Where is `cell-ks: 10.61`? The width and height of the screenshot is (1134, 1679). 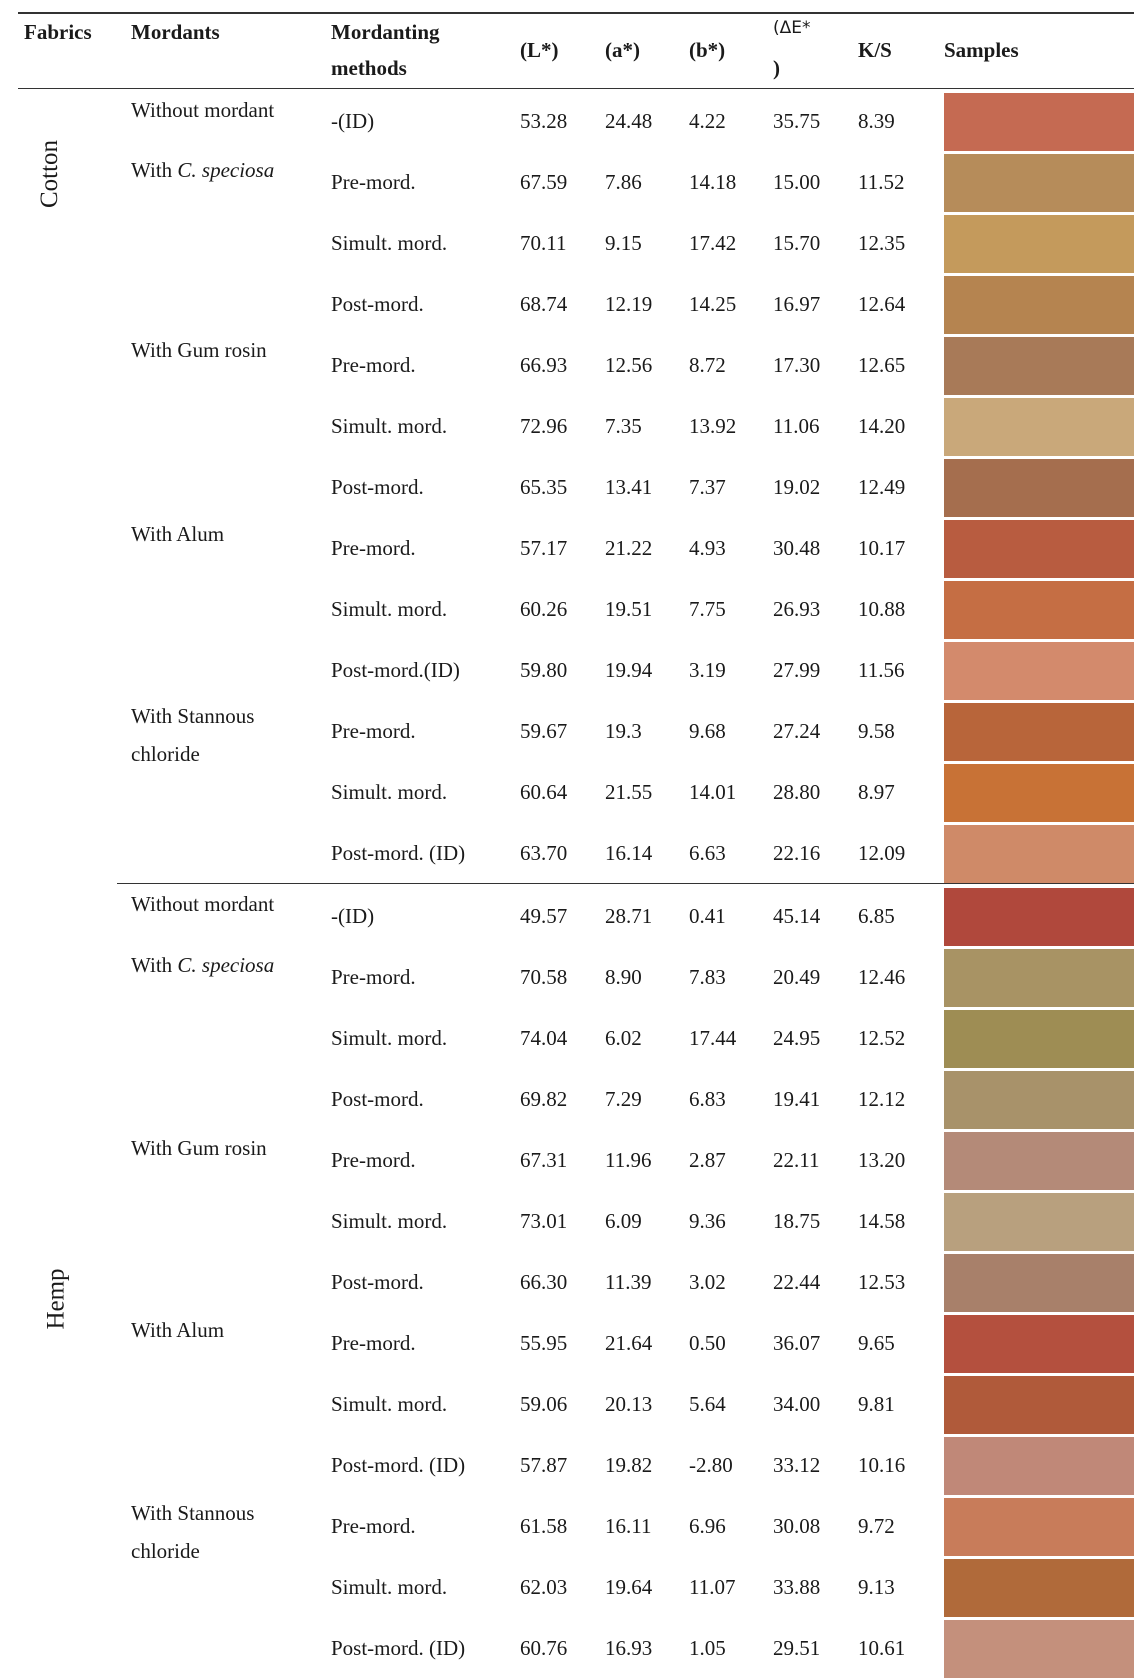
cell-ks: 10.61 is located at coordinates (882, 1648).